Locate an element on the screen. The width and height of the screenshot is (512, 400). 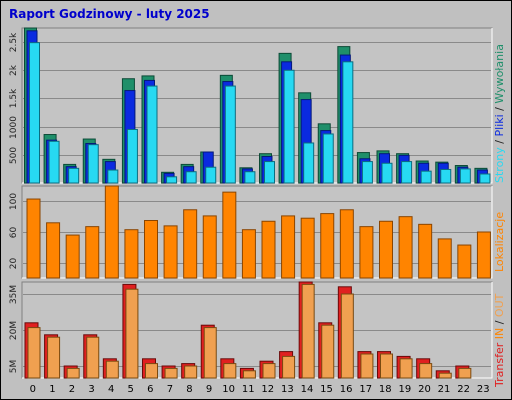
legend-transfer: Transfer is located at coordinates (499, 365).